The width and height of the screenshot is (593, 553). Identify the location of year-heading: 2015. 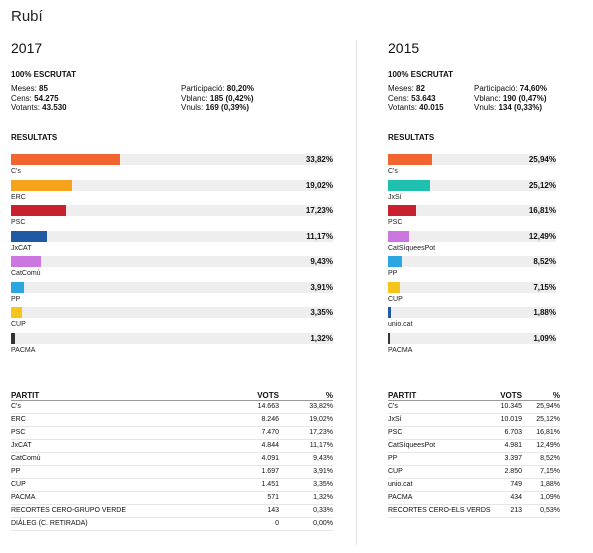
(404, 48).